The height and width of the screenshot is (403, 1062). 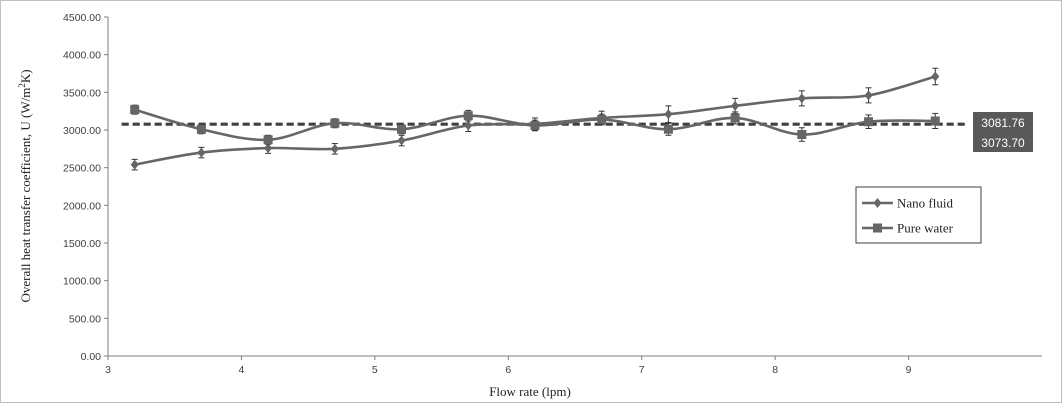 I want to click on legend-box, so click(x=918, y=215).